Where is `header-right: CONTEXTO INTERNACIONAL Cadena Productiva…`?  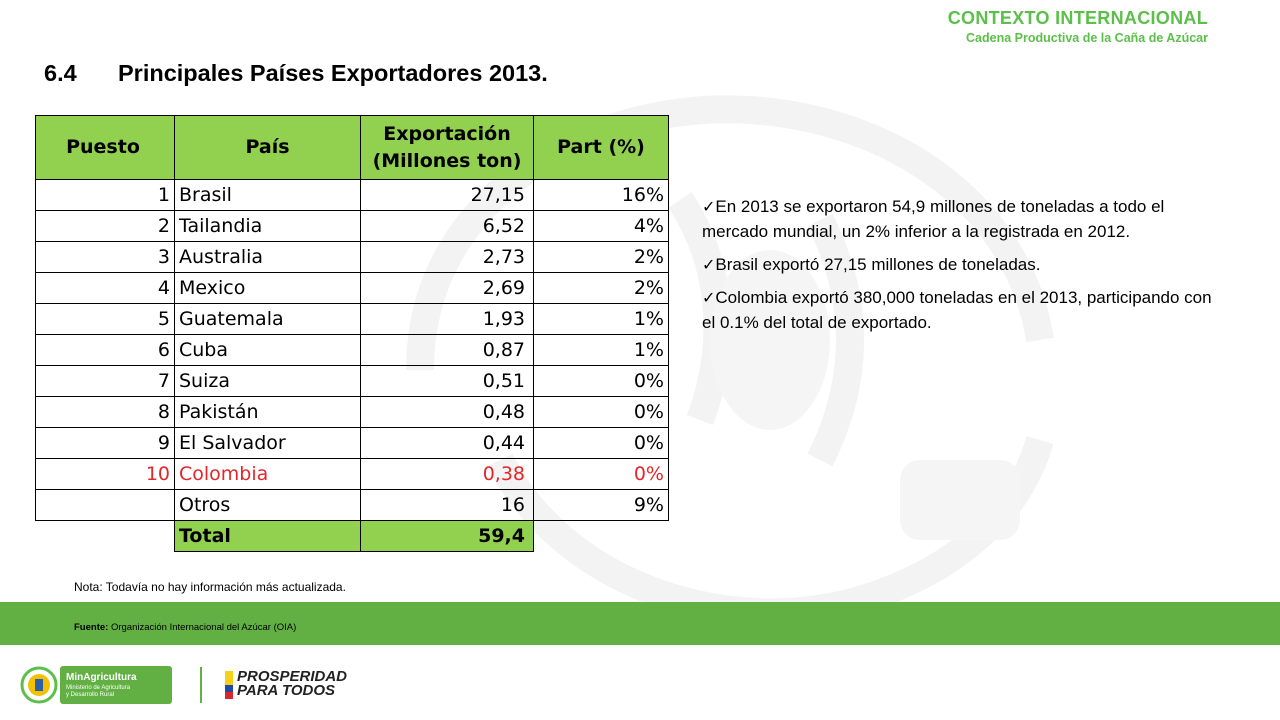
header-right: CONTEXTO INTERNACIONAL Cadena Productiva… is located at coordinates (1078, 26).